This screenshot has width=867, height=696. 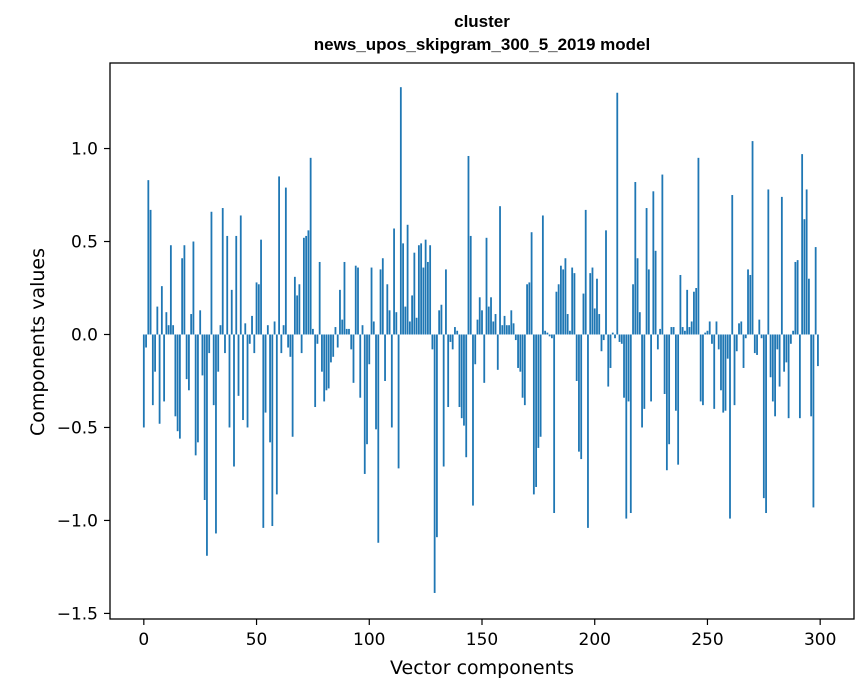 What do you see at coordinates (77, 428) in the screenshot?
I see `y-tick-label: −0.5` at bounding box center [77, 428].